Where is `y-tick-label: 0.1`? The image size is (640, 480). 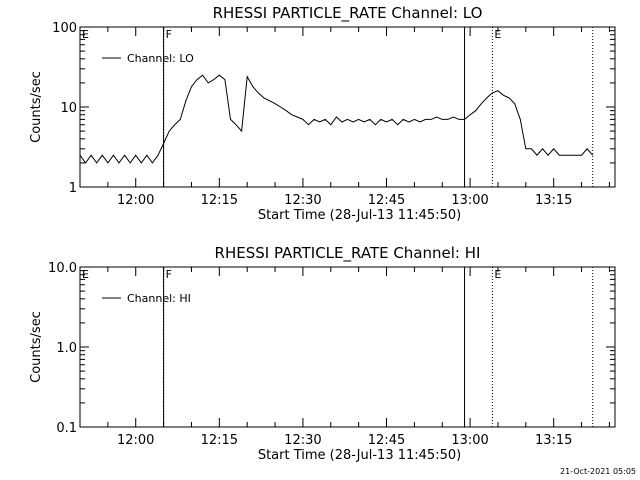 y-tick-label: 0.1 is located at coordinates (66, 428).